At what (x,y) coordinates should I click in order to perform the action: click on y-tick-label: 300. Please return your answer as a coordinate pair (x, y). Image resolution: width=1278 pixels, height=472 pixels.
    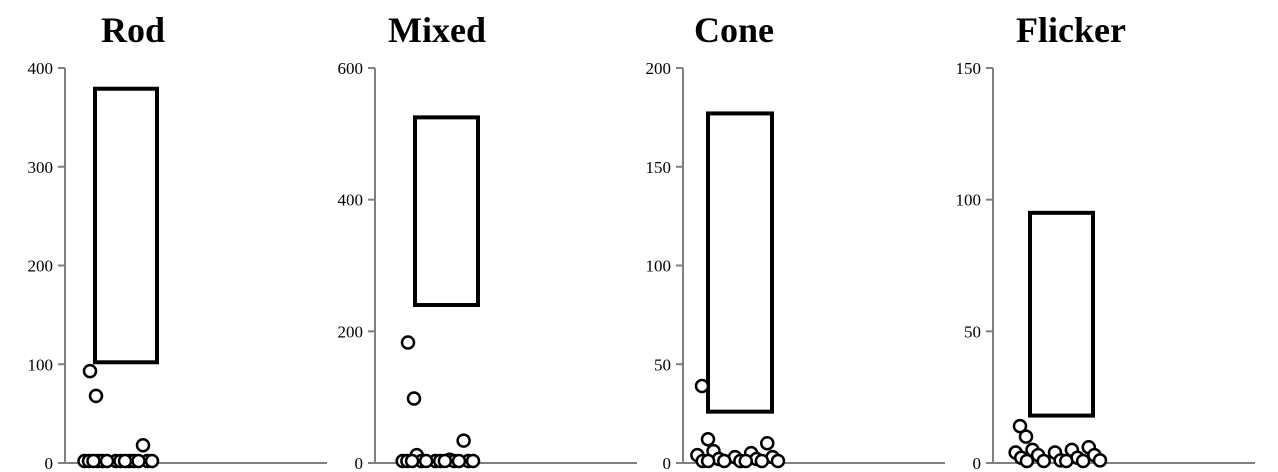
    Looking at the image, I should click on (41, 167).